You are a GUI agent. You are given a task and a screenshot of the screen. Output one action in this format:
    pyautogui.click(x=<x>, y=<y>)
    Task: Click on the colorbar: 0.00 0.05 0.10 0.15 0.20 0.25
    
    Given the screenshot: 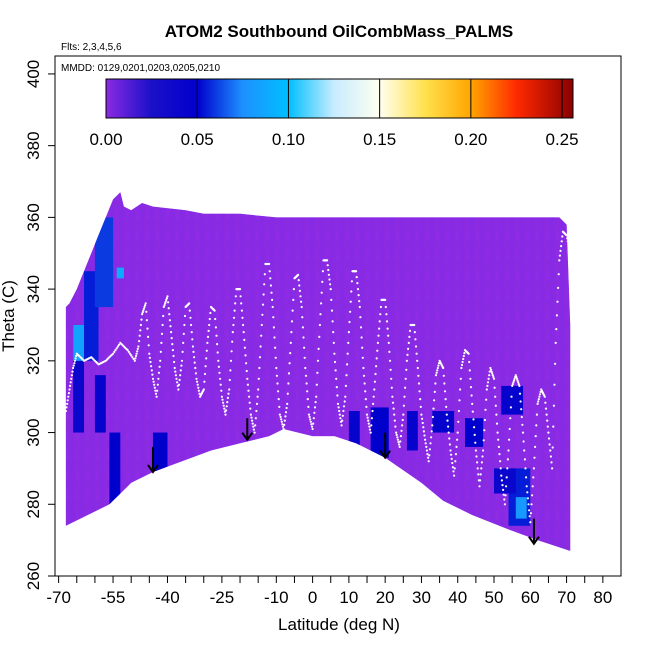 What is the action you would take?
    pyautogui.click(x=334, y=113)
    